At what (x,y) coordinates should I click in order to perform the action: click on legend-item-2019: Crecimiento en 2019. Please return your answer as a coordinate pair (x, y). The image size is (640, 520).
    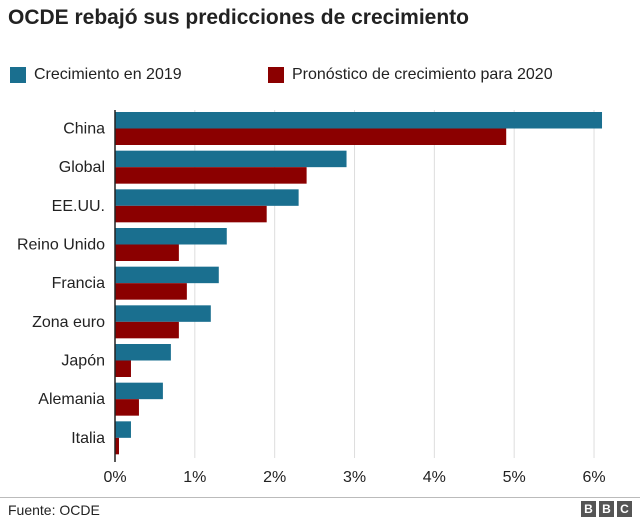
    Looking at the image, I should click on (96, 75).